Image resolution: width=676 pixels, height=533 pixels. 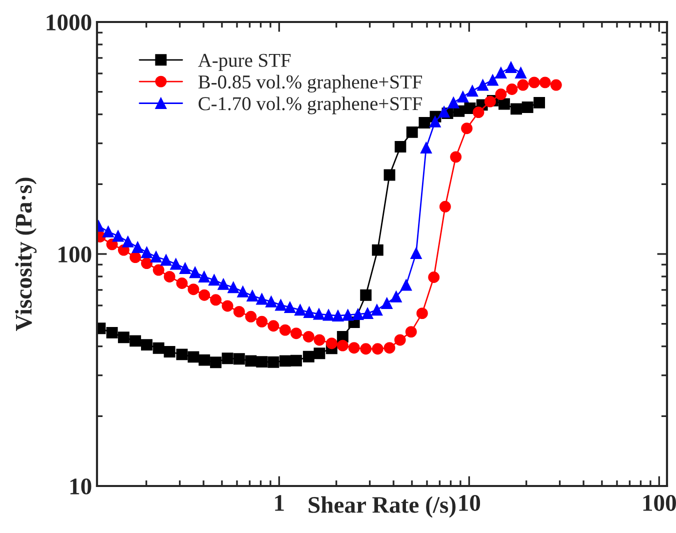 What do you see at coordinates (279, 503) in the screenshot?
I see `x-tick-label: 1` at bounding box center [279, 503].